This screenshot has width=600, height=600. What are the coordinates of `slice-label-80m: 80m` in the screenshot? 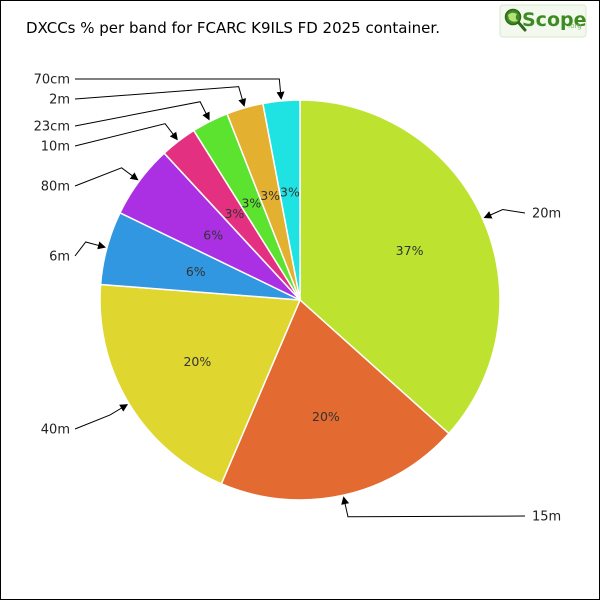 It's located at (55, 187).